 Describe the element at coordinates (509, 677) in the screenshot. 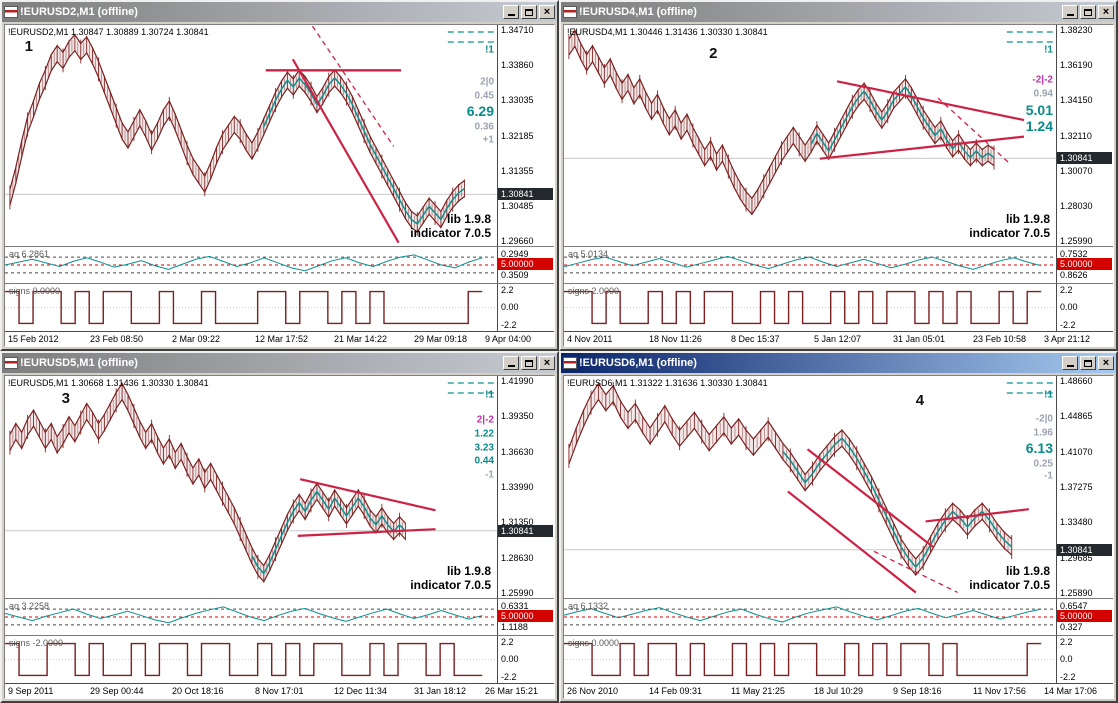

I see `signs-scale-min: -2.2` at that location.